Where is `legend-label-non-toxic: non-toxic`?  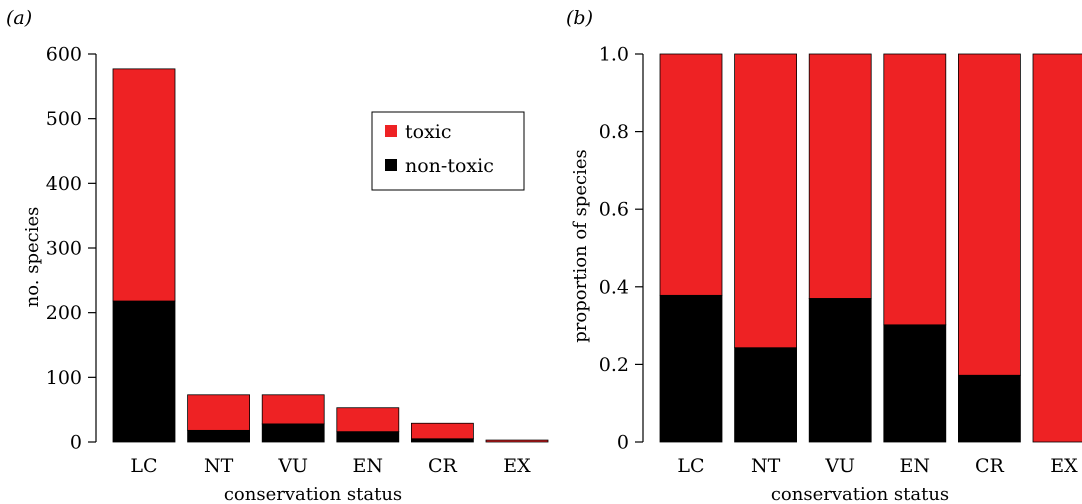 legend-label-non-toxic: non-toxic is located at coordinates (449, 166).